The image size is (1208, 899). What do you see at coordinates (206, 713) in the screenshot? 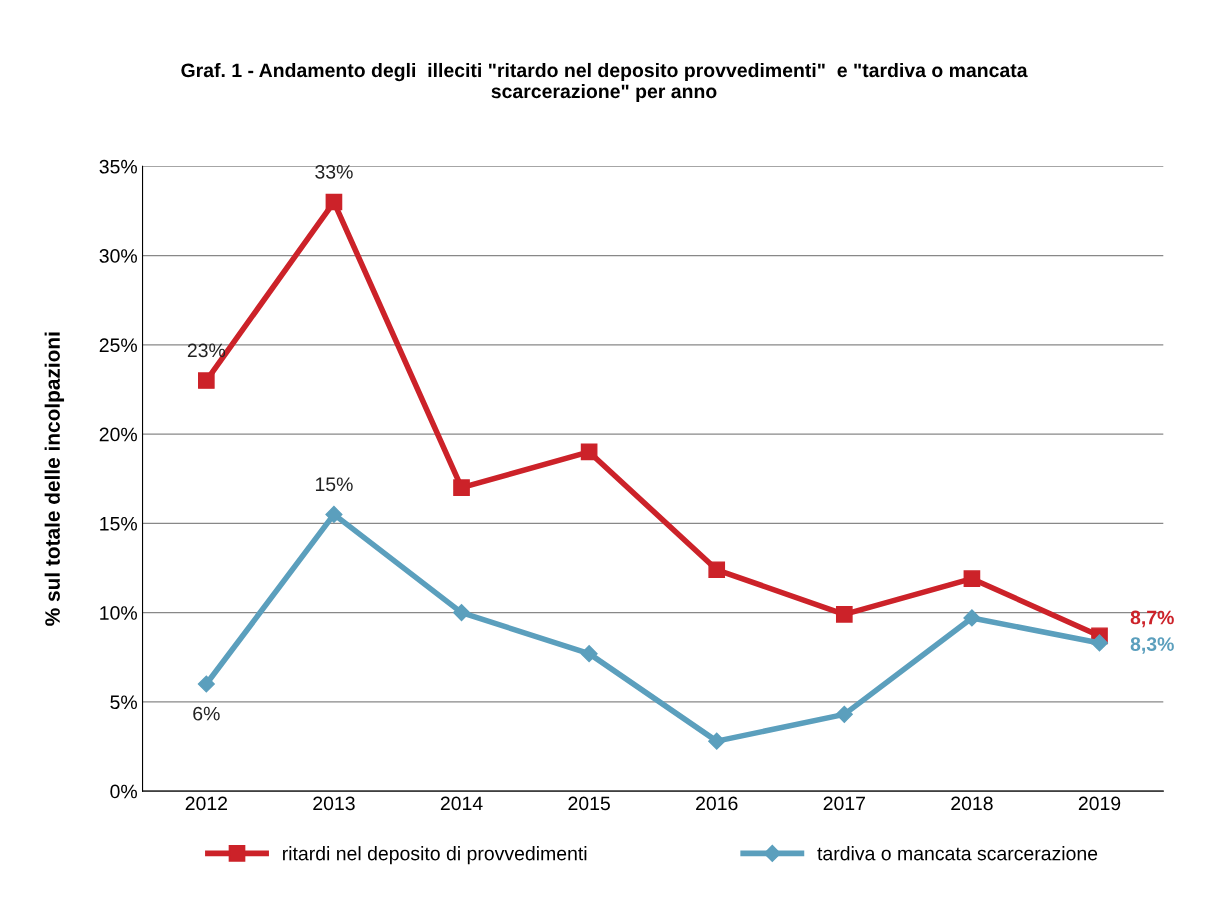
I see `data-label: 6%` at bounding box center [206, 713].